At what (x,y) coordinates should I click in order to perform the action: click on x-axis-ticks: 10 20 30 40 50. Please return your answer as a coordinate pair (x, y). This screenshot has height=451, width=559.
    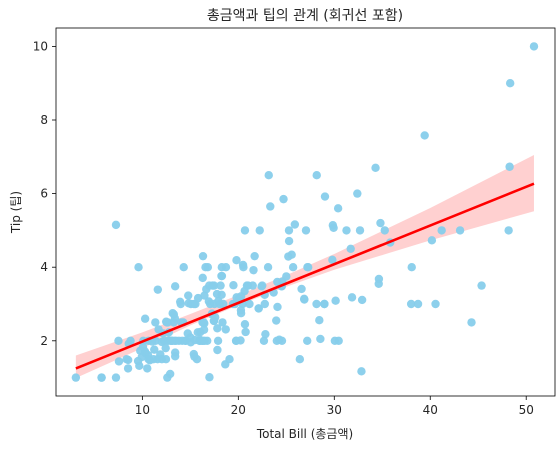
    Looking at the image, I should click on (334, 406).